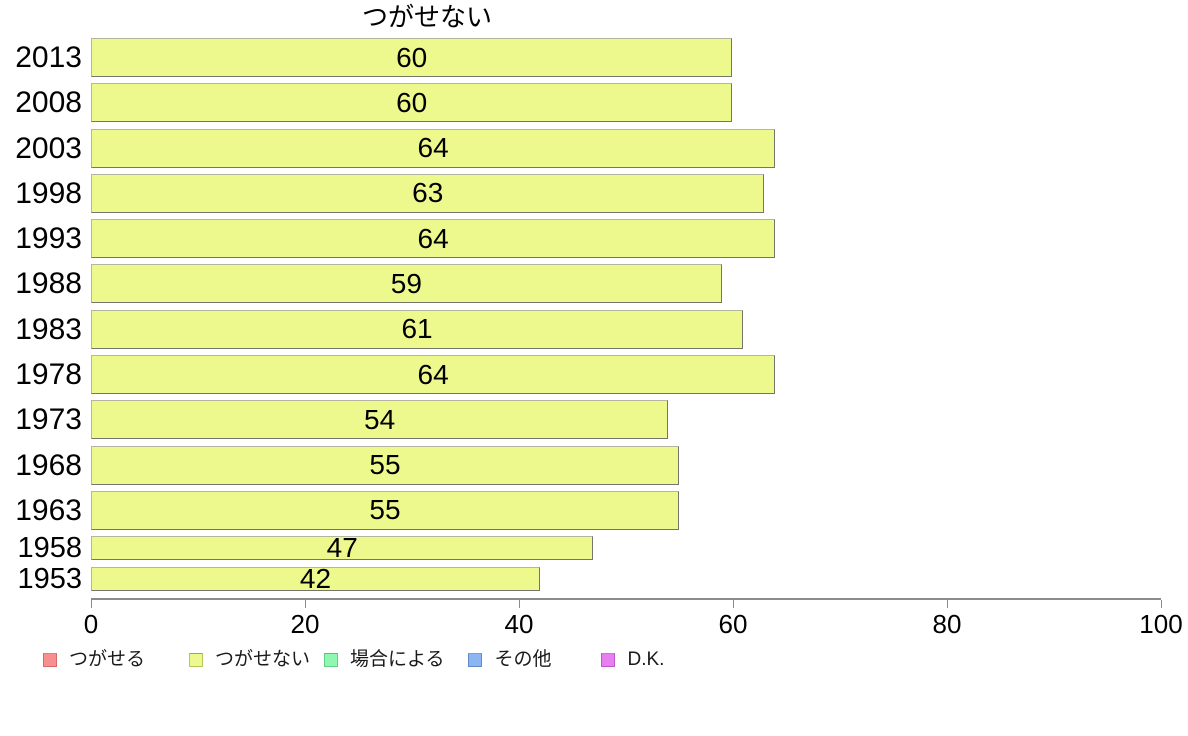 This screenshot has height=736, width=1188. Describe the element at coordinates (397, 659) in the screenshot. I see `legend-label: 場合による` at that location.